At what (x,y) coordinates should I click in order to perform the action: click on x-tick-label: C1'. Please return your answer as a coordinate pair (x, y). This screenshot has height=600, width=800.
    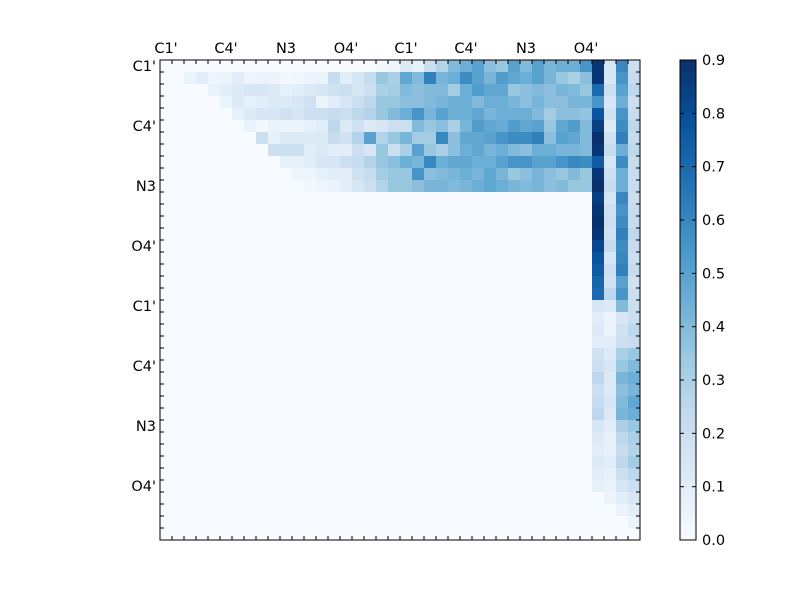
    Looking at the image, I should click on (405, 49).